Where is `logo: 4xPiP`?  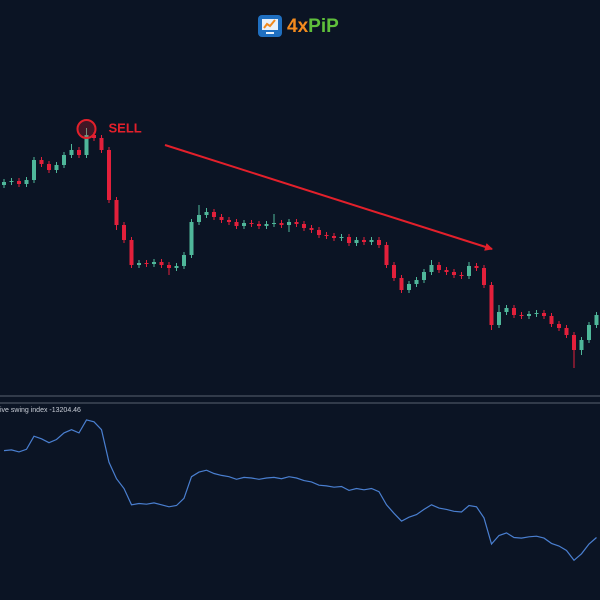
logo: 4xPiP is located at coordinates (298, 26).